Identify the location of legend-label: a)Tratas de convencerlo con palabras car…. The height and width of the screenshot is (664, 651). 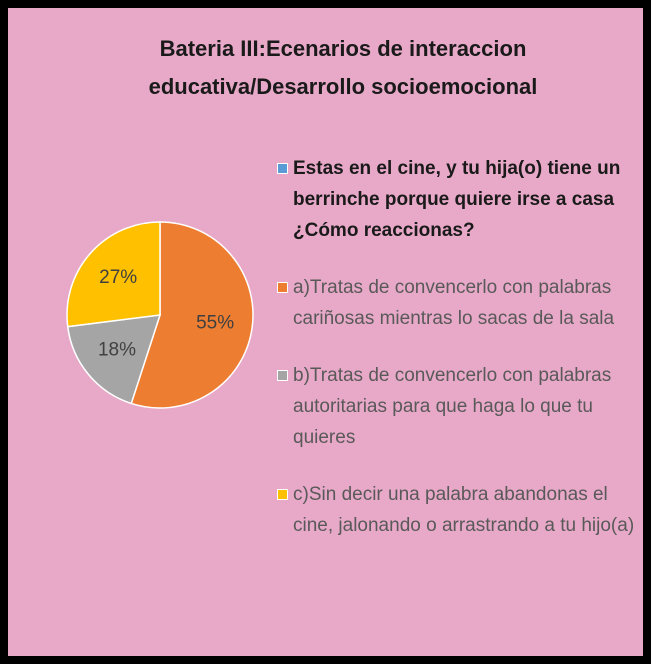
(454, 303).